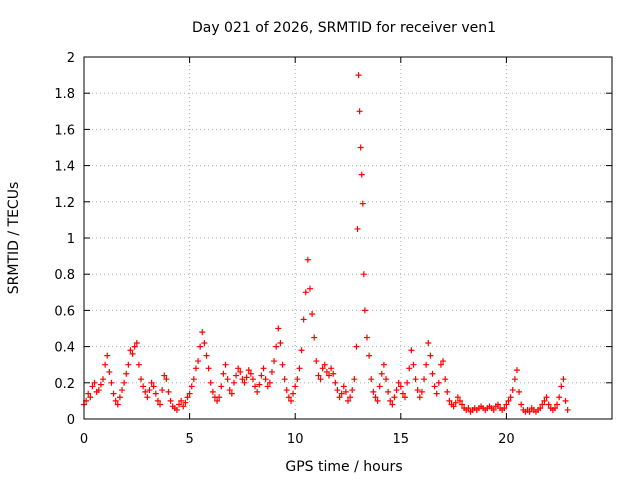  I want to click on y-tick-label: 1.4, so click(64, 167).